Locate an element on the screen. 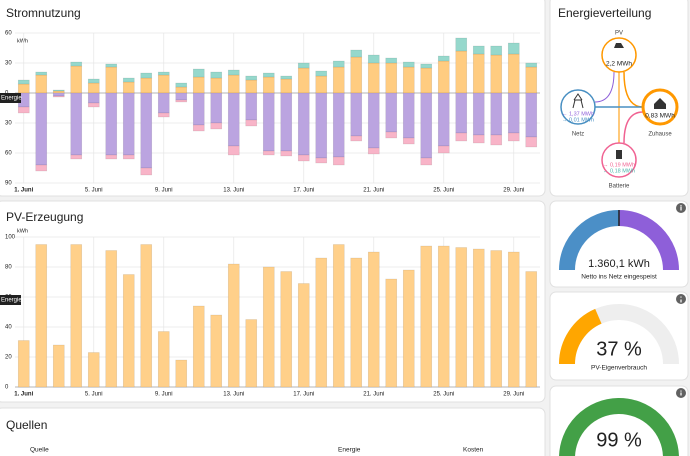 The image size is (690, 456). gauge-value: 99 % is located at coordinates (619, 440).